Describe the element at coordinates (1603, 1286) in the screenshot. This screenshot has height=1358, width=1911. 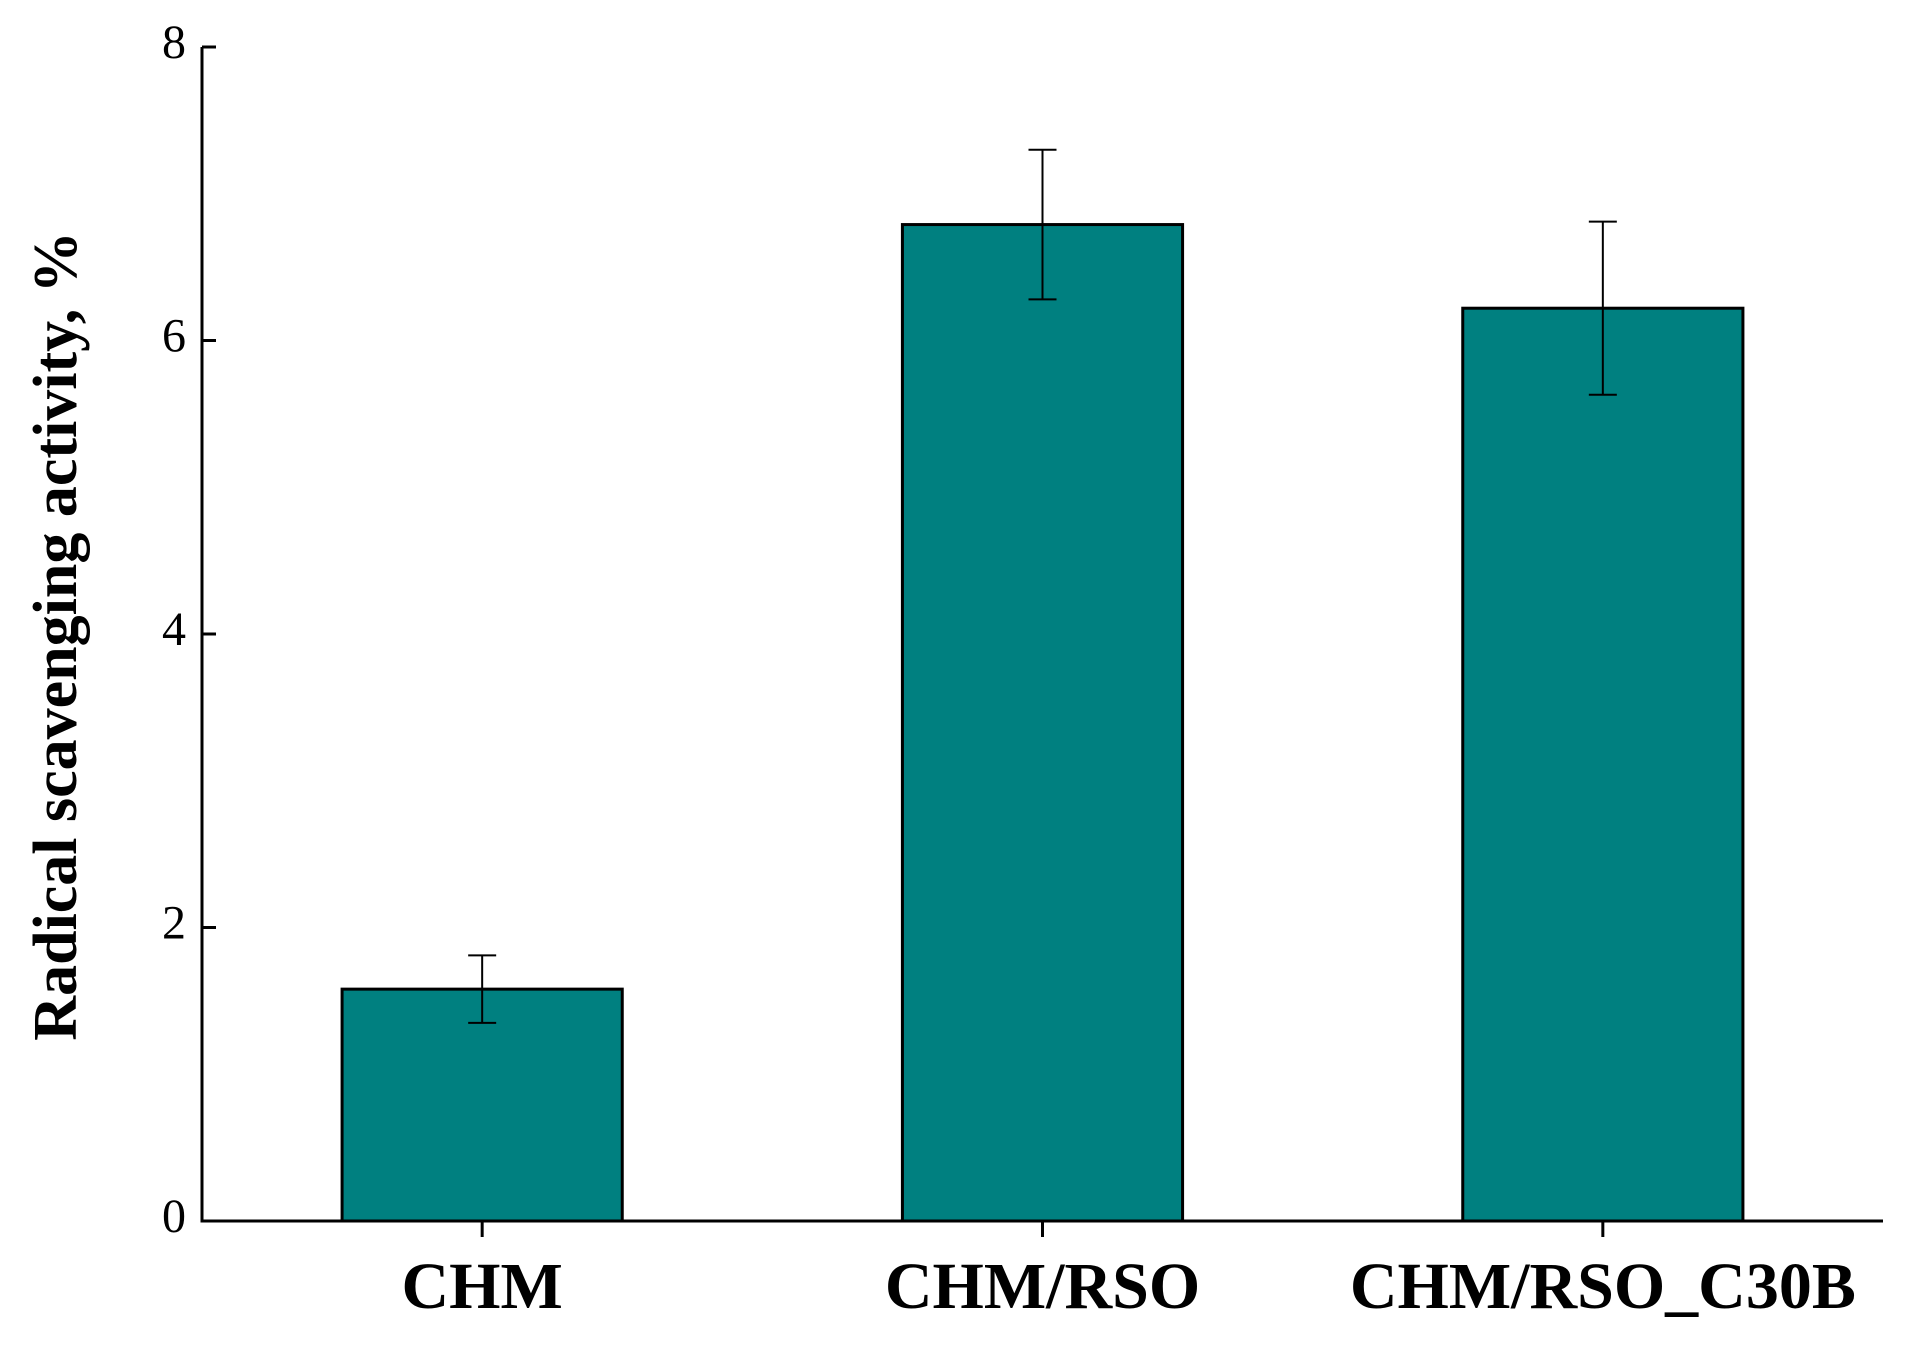
I see `x-tick-label: CHM/RSO_C30B` at that location.